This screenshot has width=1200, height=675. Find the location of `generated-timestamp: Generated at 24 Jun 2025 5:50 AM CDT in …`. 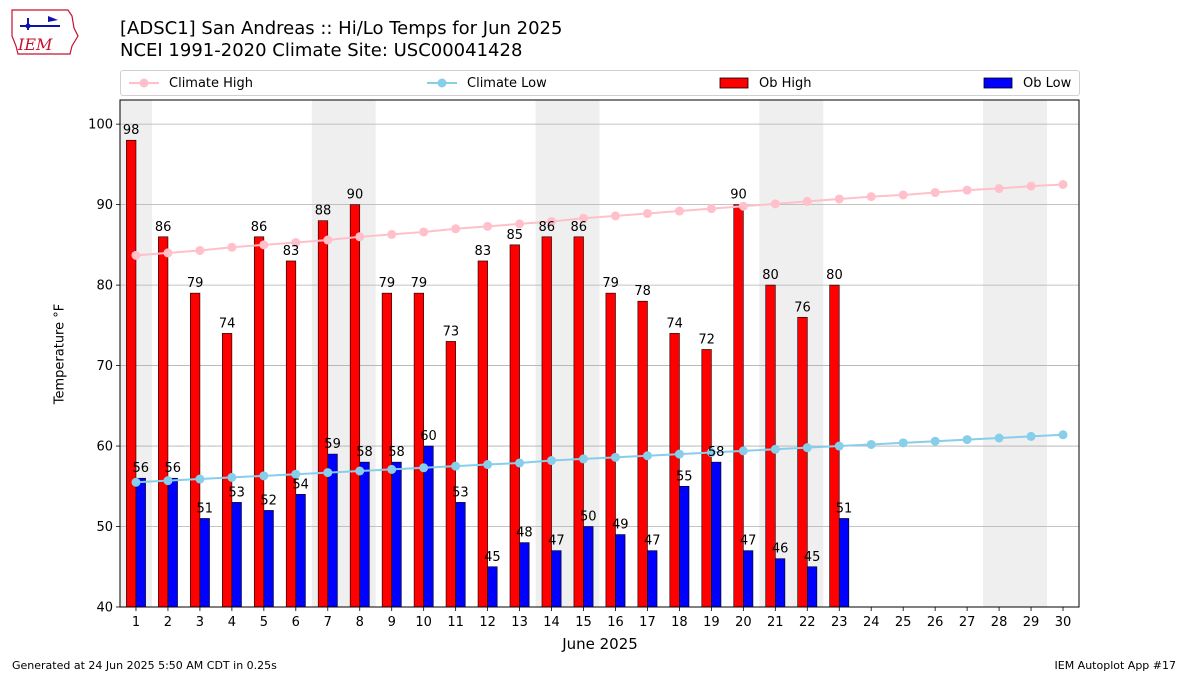

generated-timestamp: Generated at 24 Jun 2025 5:50 AM CDT in … is located at coordinates (144, 665).